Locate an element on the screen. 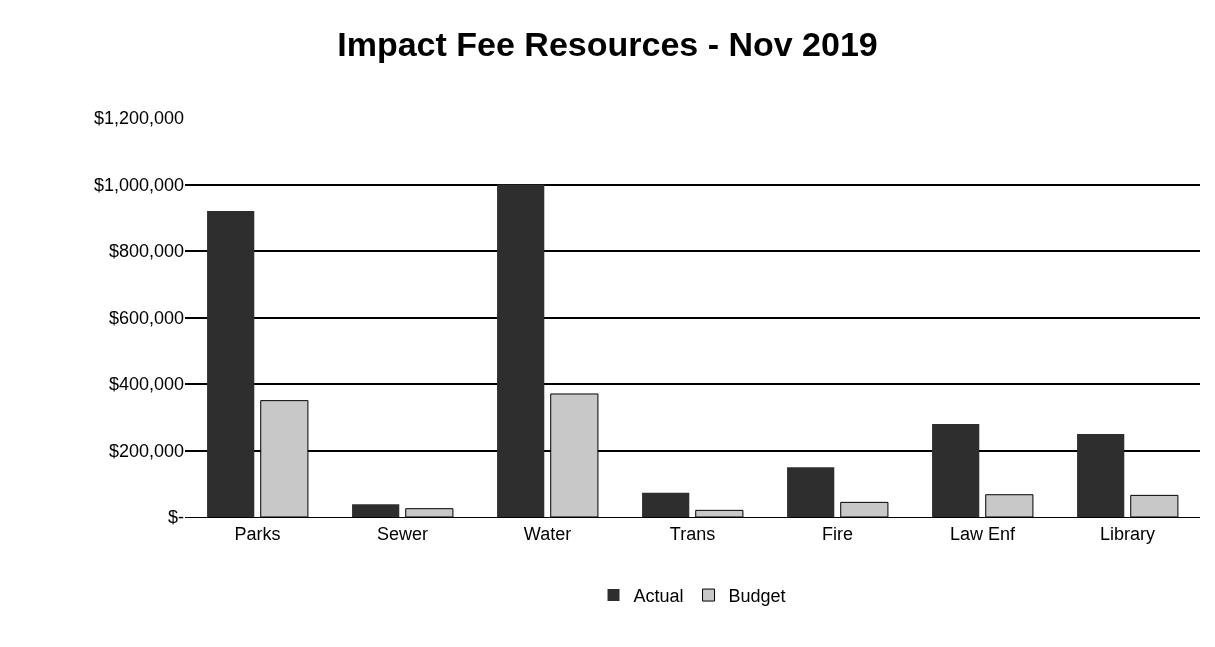 The image size is (1215, 647). x-tick-label: Water is located at coordinates (547, 533).